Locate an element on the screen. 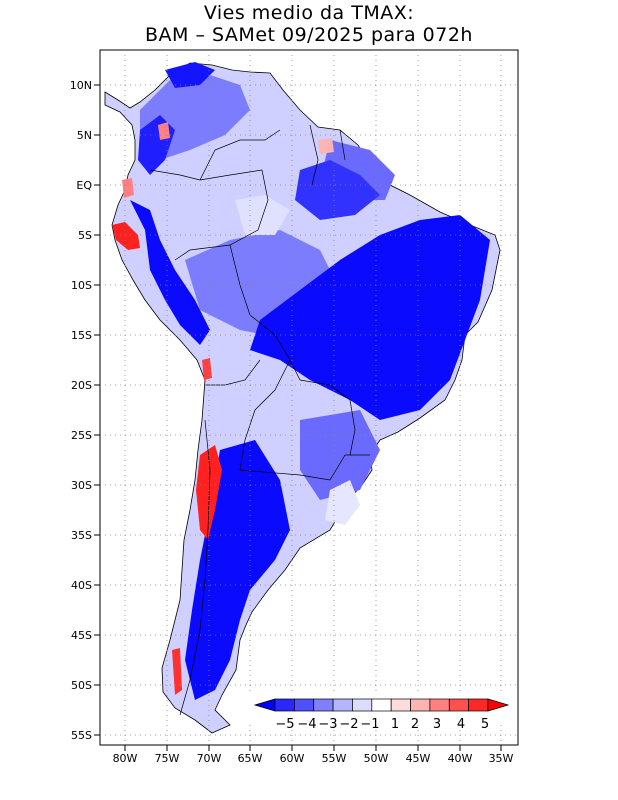 This screenshot has height=800, width=618. colorbar-label: −5 is located at coordinates (284, 724).